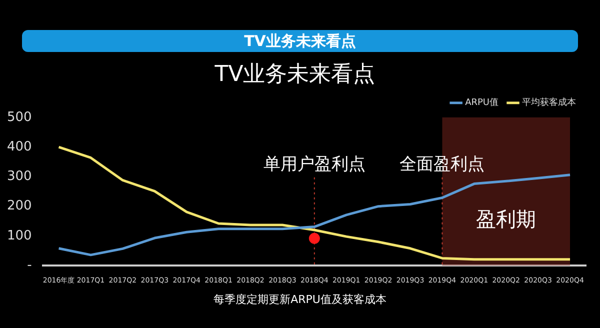  What do you see at coordinates (19, 176) in the screenshot?
I see `y-tick-label: 300` at bounding box center [19, 176].